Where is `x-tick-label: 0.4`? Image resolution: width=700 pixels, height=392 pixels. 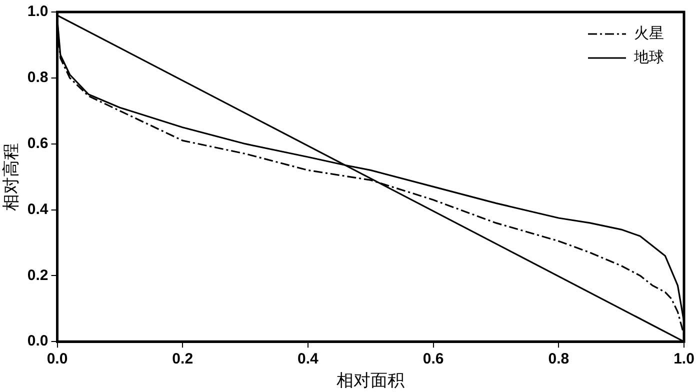 x-tick-label: 0.4 is located at coordinates (309, 359).